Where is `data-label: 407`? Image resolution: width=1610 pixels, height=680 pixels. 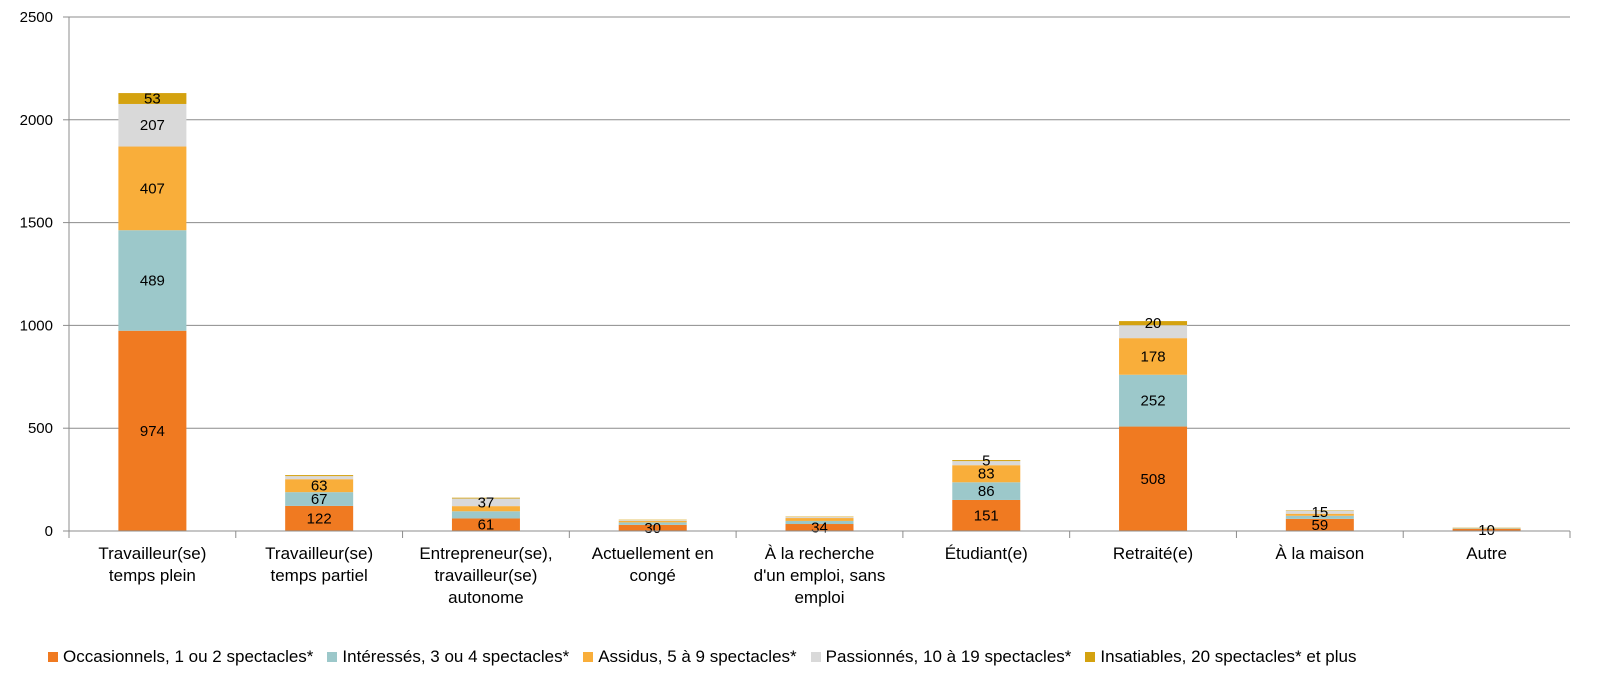 data-label: 407 is located at coordinates (152, 188).